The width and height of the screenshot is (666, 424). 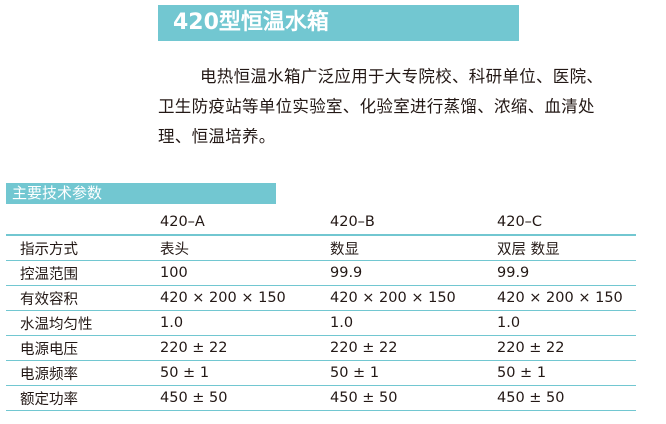 I want to click on table-row: 水温均匀性 1.0 1.0 1.0, so click(x=321, y=323).